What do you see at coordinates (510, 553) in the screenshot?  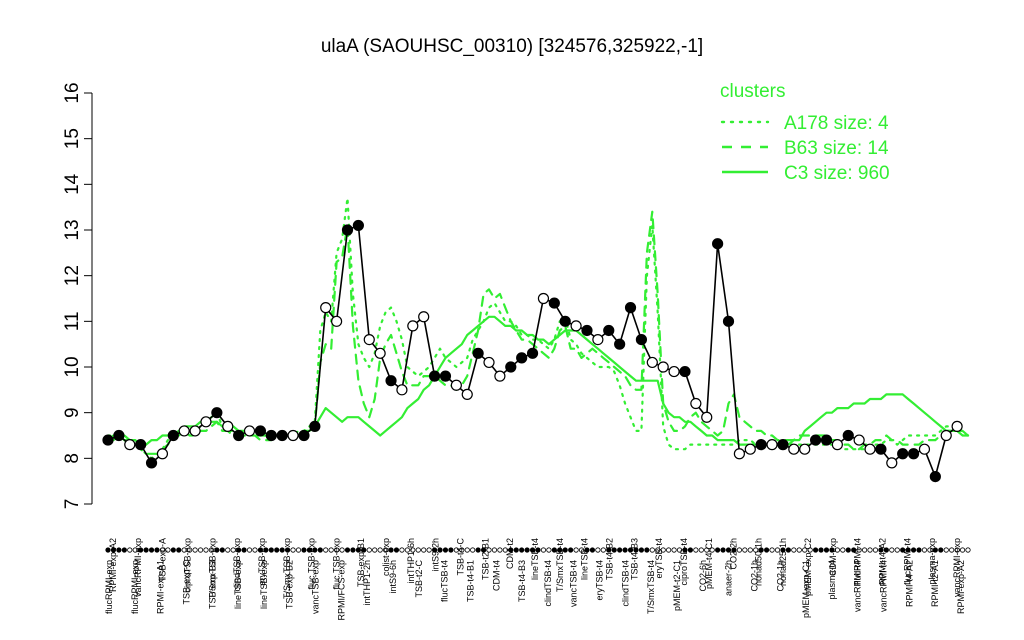 I see `x-tick-label: CDM-t2` at bounding box center [510, 553].